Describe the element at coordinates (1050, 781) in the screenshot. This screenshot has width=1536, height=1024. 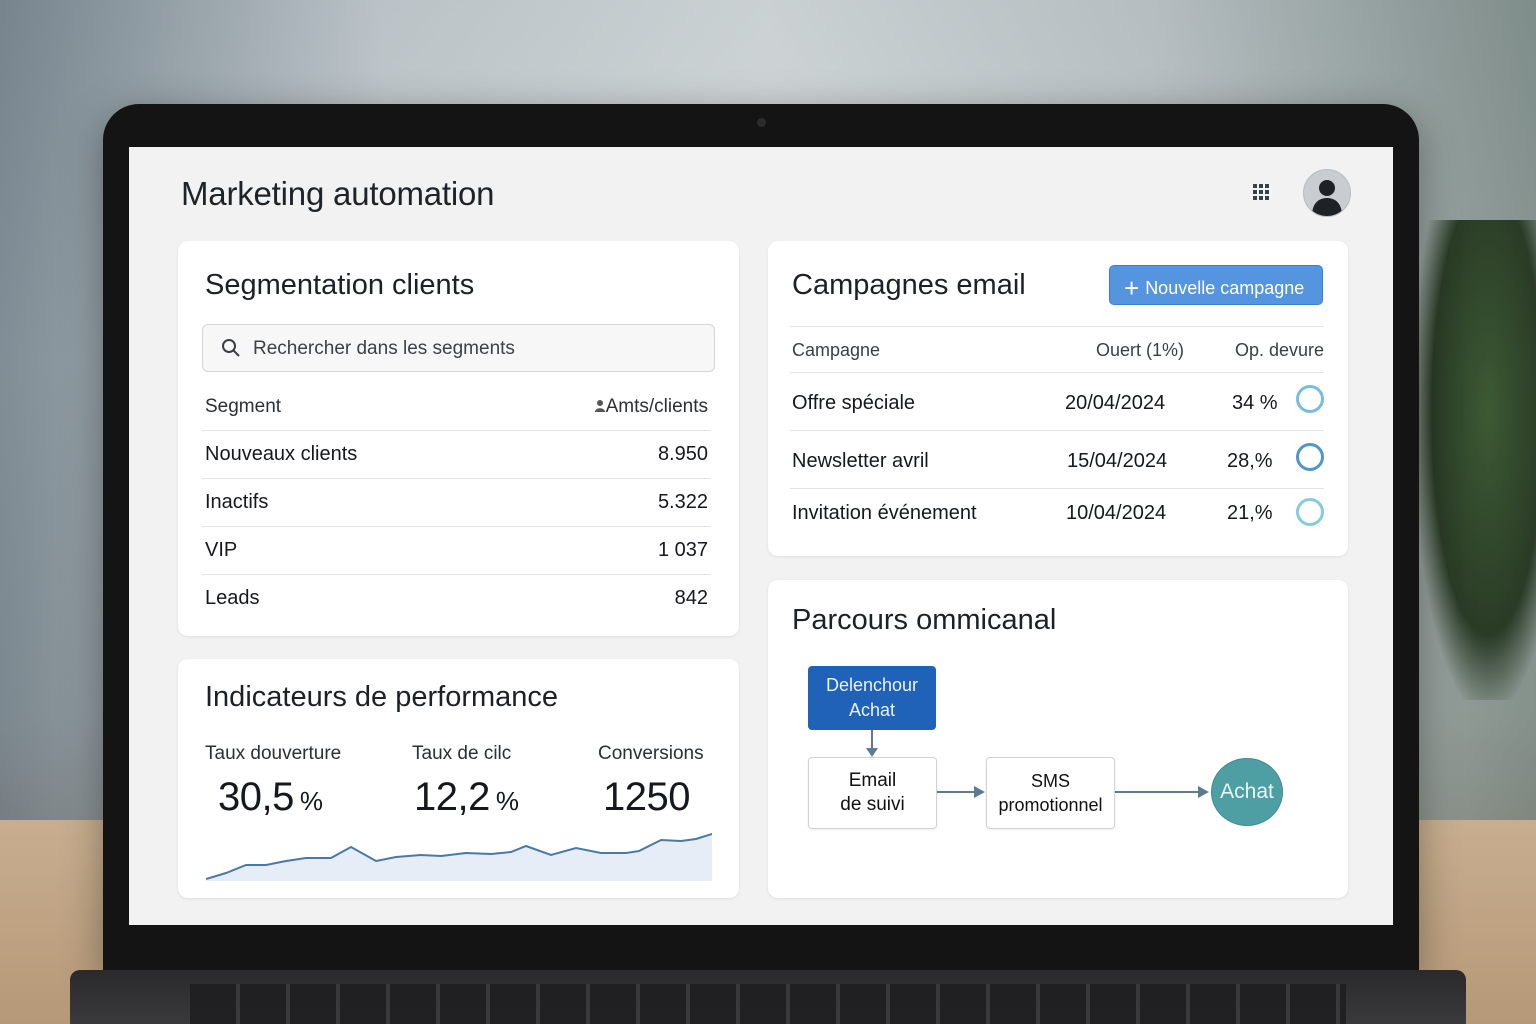
I see `sms-line1: SMS` at that location.